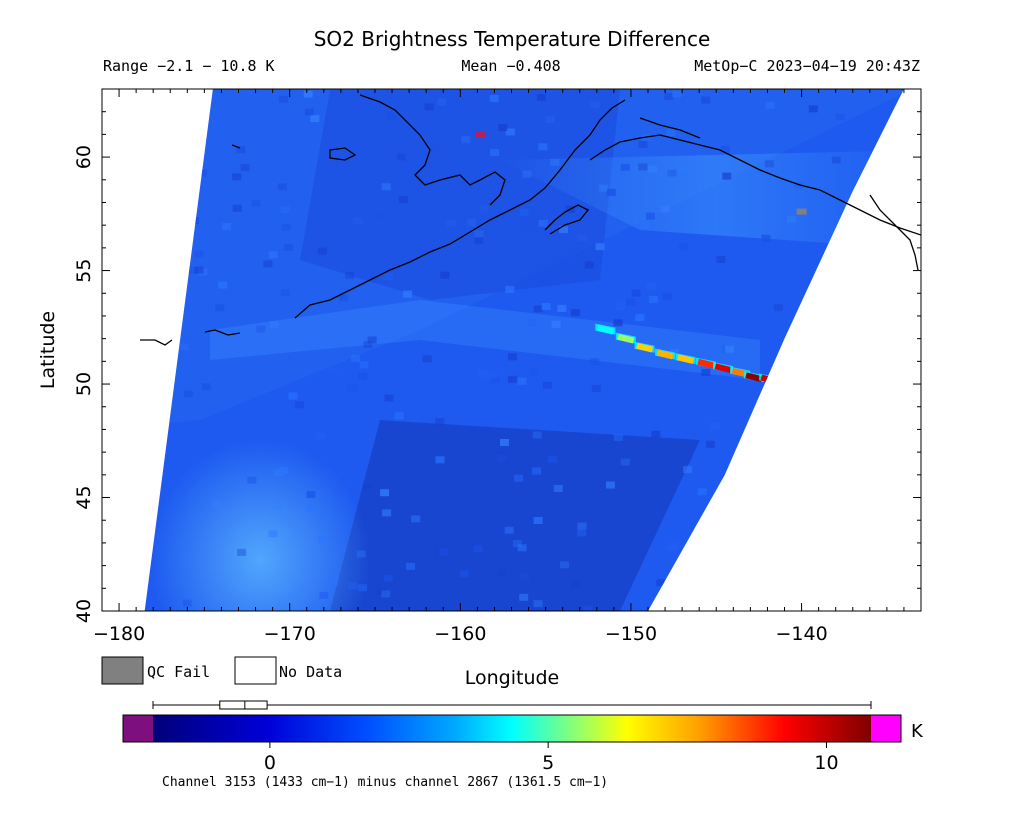  What do you see at coordinates (243, 705) in the screenshot?
I see `iqr-box` at bounding box center [243, 705].